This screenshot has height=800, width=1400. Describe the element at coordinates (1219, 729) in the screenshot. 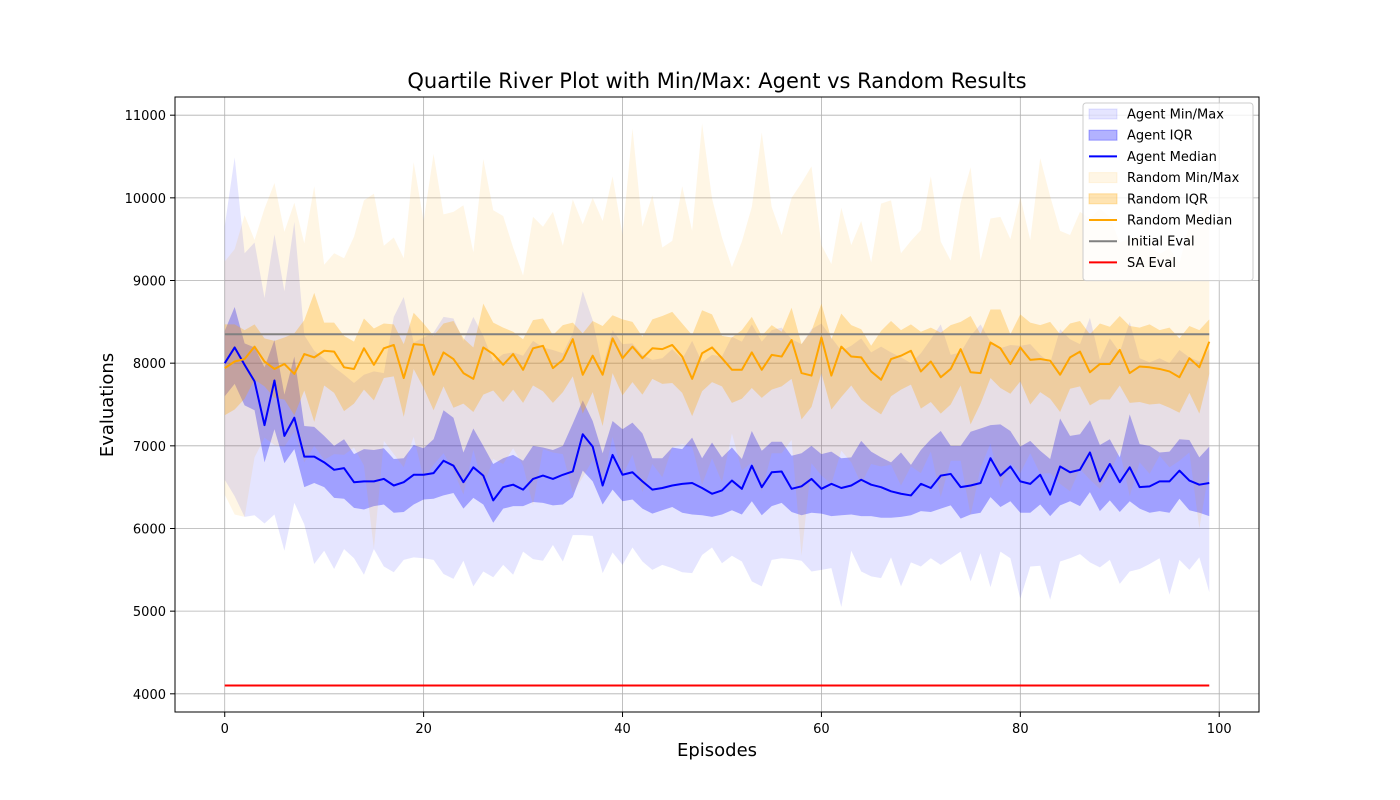

I see `x-tick-label: 100` at that location.